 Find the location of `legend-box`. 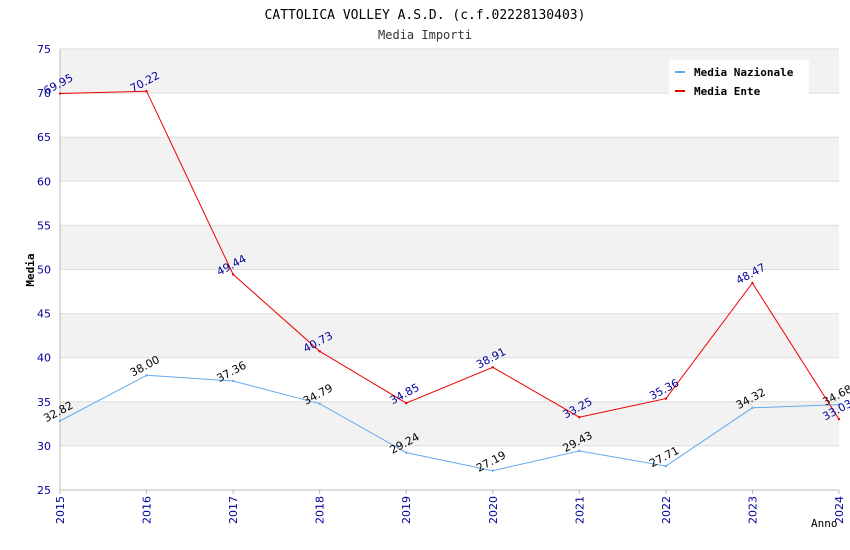

legend-box is located at coordinates (739, 79).